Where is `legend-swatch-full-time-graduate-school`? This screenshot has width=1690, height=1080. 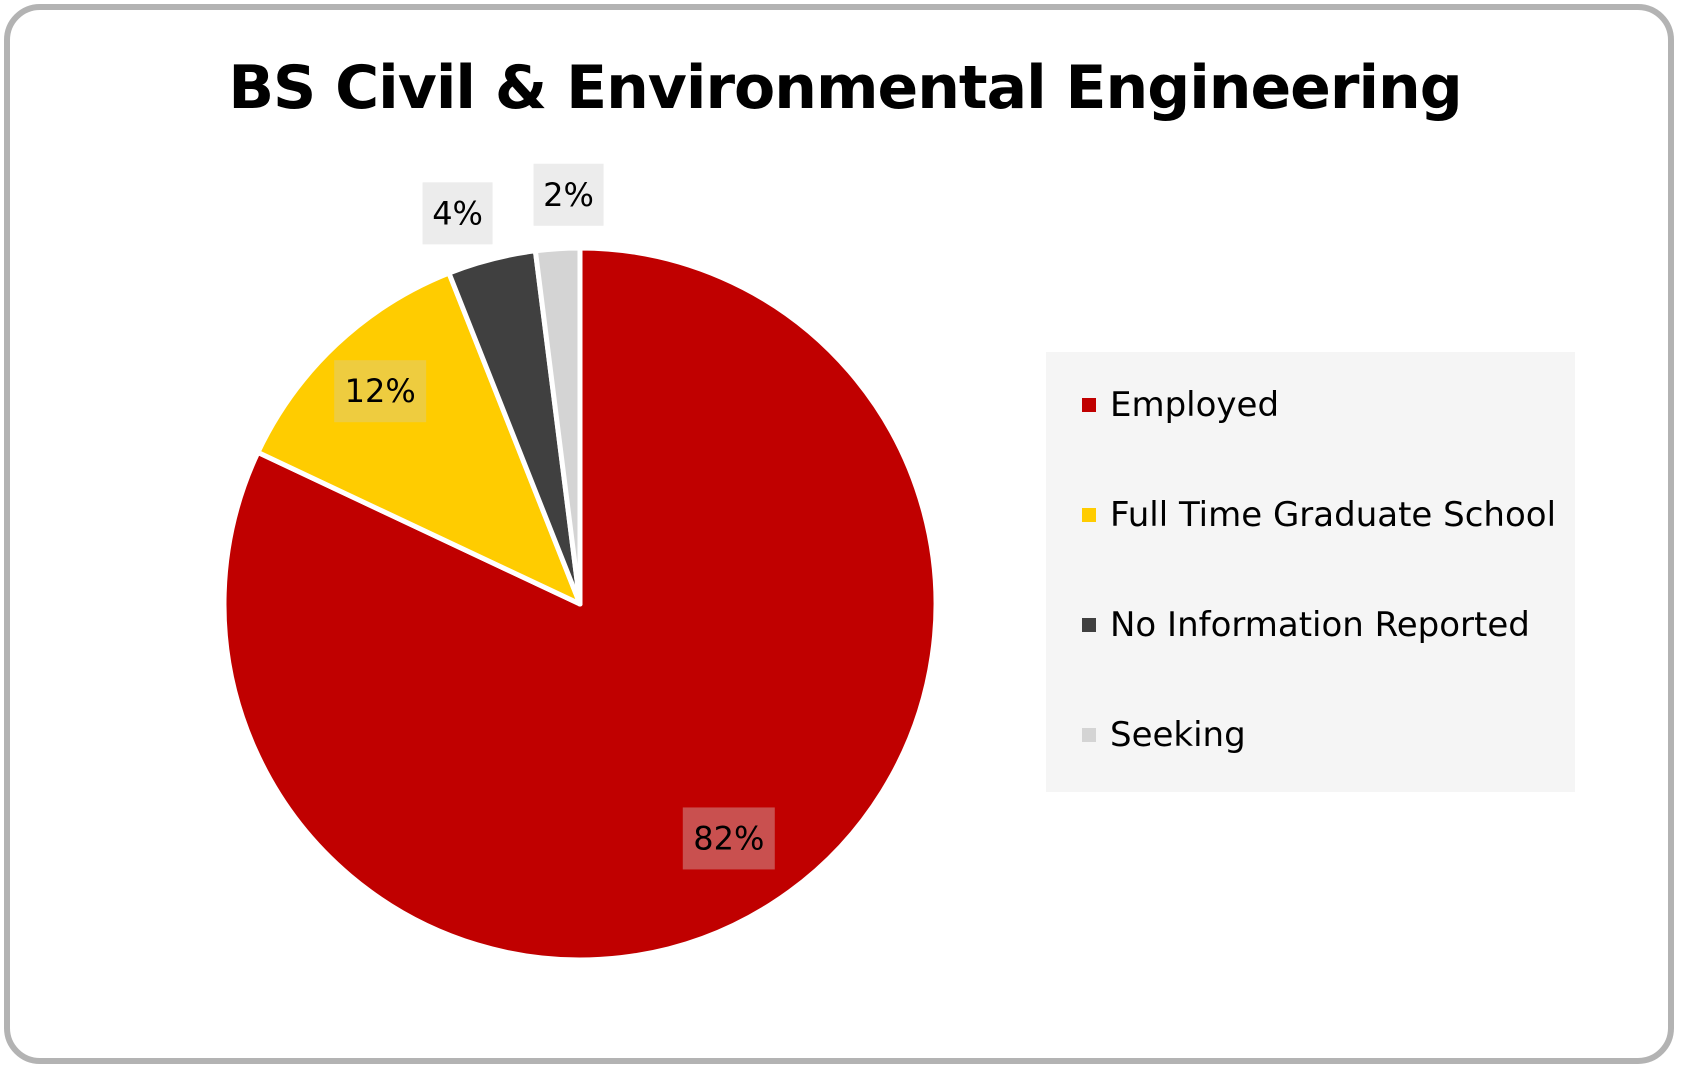 legend-swatch-full-time-graduate-school is located at coordinates (1089, 515).